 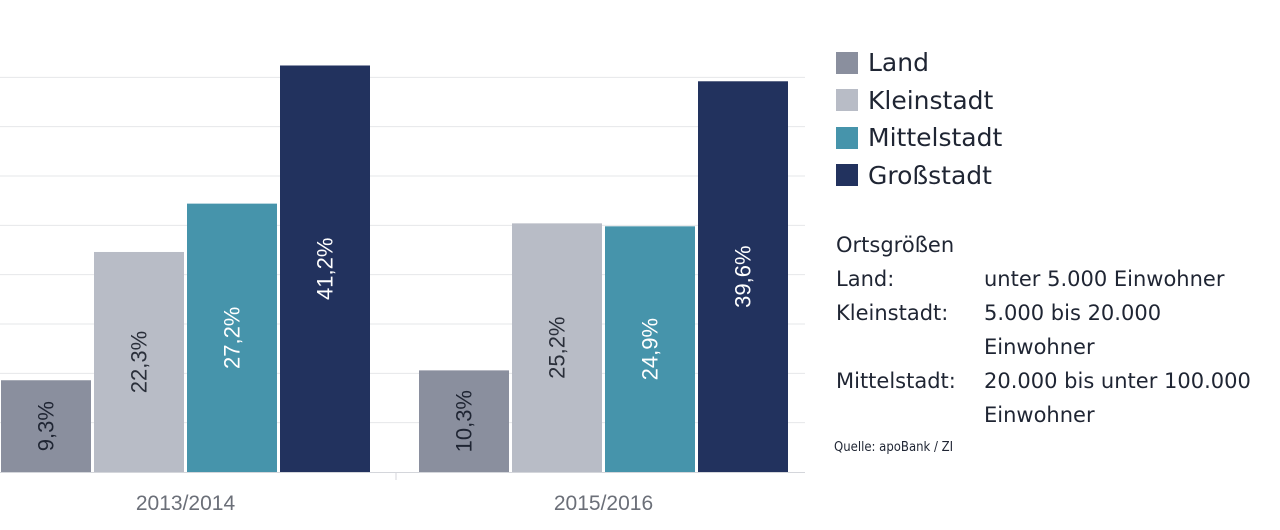 I want to click on note-desc: unter 5.000 Einwohner, so click(x=1132, y=279).